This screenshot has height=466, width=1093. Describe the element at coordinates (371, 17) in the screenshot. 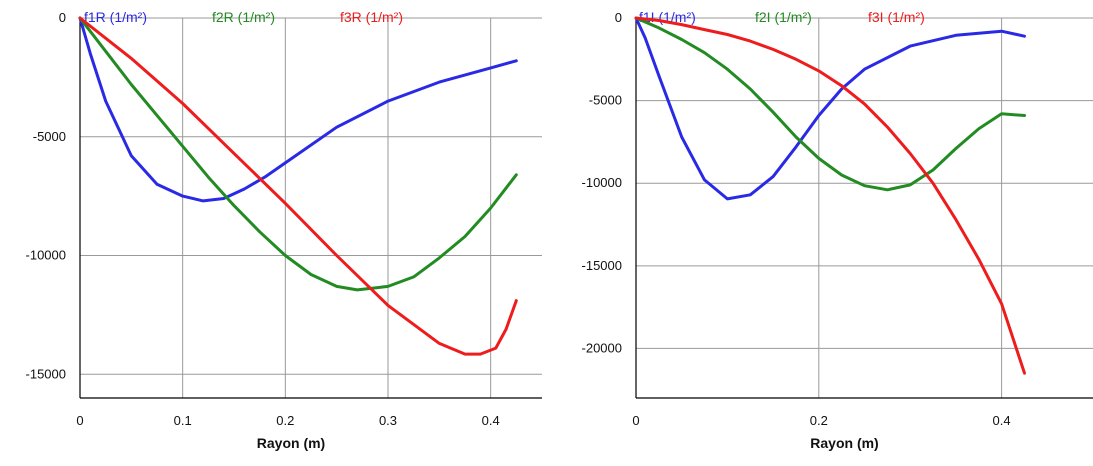

I see `legend-entry: f3R (1/m²)` at that location.